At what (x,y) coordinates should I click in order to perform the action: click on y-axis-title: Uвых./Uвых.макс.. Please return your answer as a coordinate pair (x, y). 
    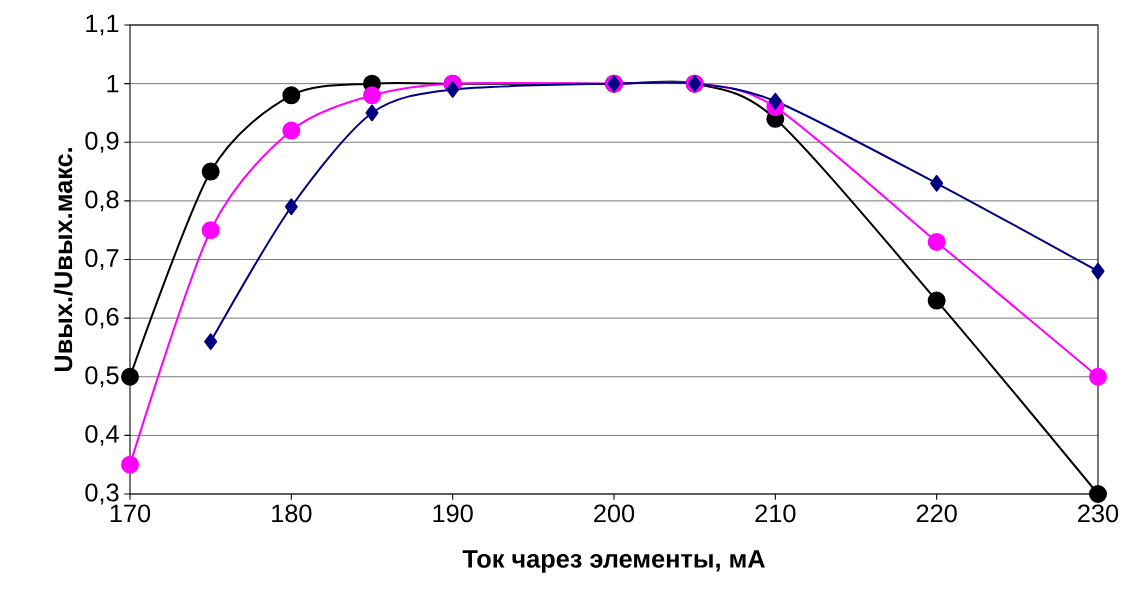
    Looking at the image, I should click on (63, 260).